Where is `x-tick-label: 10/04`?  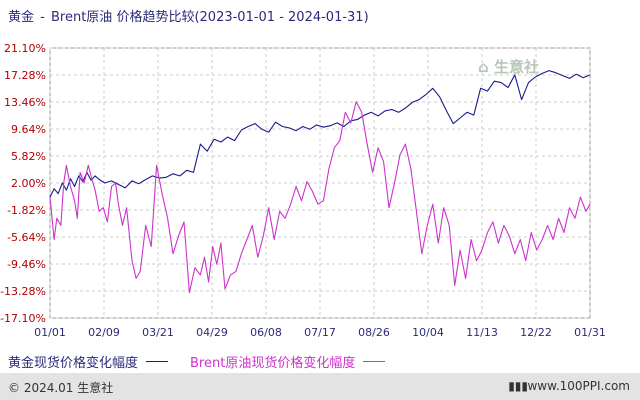
x-tick-label: 10/04 is located at coordinates (428, 332).